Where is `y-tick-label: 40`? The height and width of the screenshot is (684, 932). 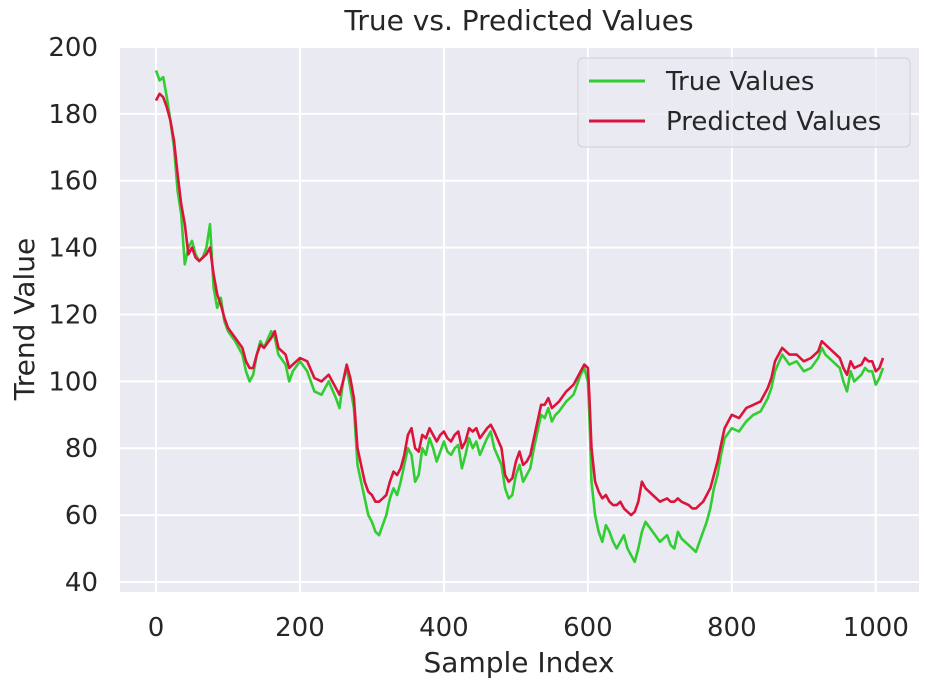 y-tick-label: 40 is located at coordinates (81, 583).